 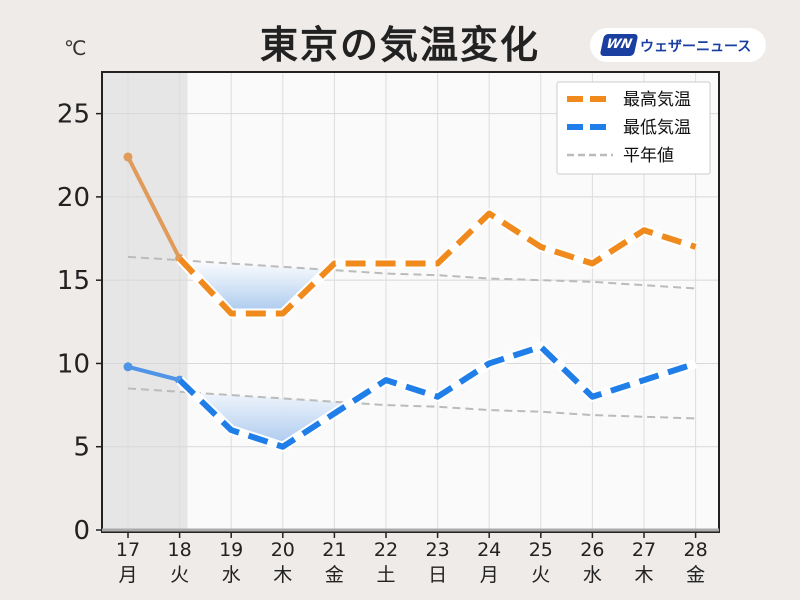 I want to click on legend-label: 最高気温, so click(x=657, y=100).